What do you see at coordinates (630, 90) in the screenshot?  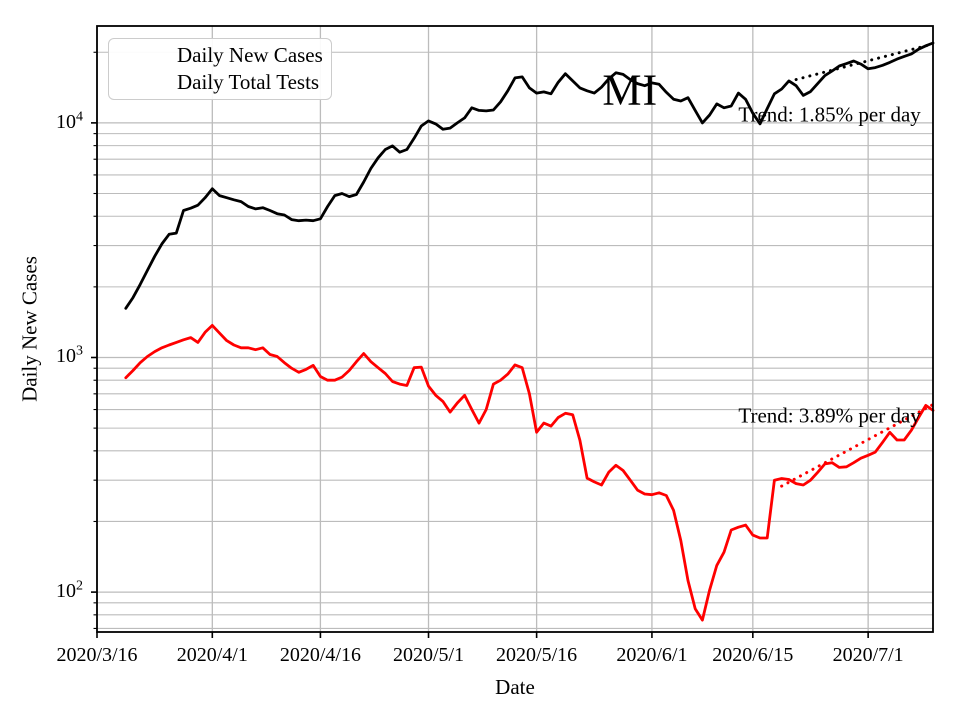 I see `state-annotation: MI` at bounding box center [630, 90].